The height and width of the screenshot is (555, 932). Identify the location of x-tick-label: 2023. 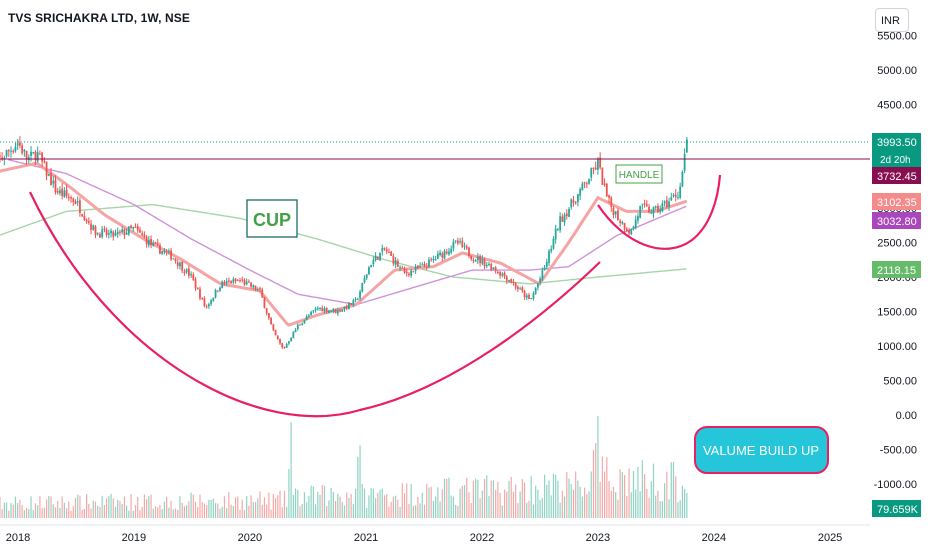
(598, 538).